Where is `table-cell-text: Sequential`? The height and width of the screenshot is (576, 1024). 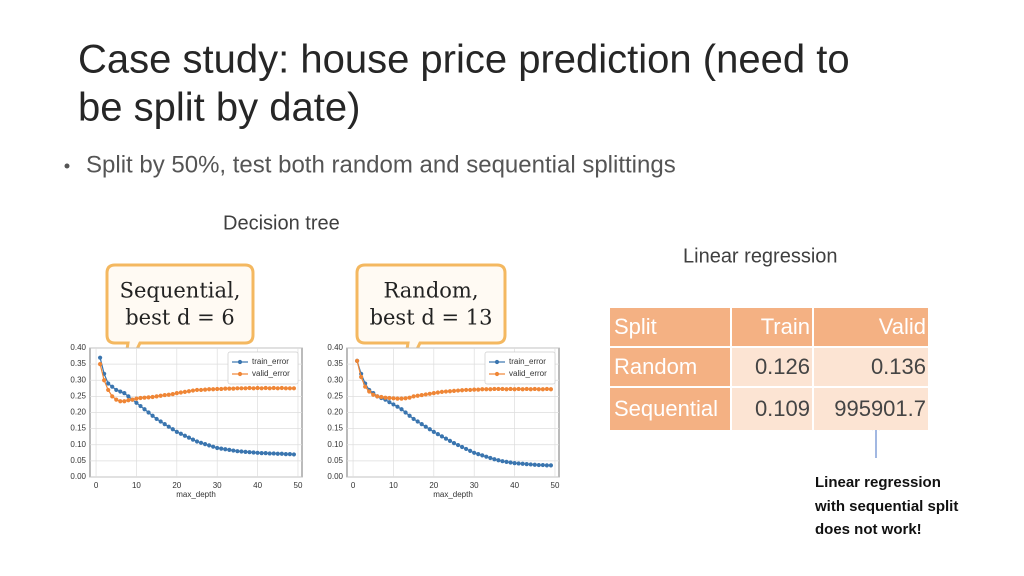
table-cell-text: Sequential is located at coordinates (666, 408).